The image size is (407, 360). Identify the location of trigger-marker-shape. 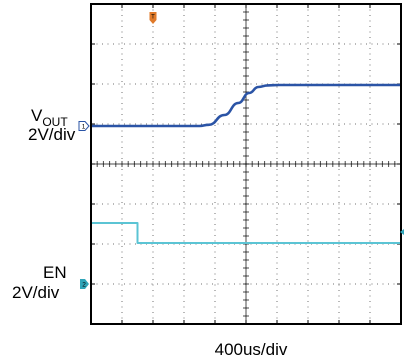
(153, 18).